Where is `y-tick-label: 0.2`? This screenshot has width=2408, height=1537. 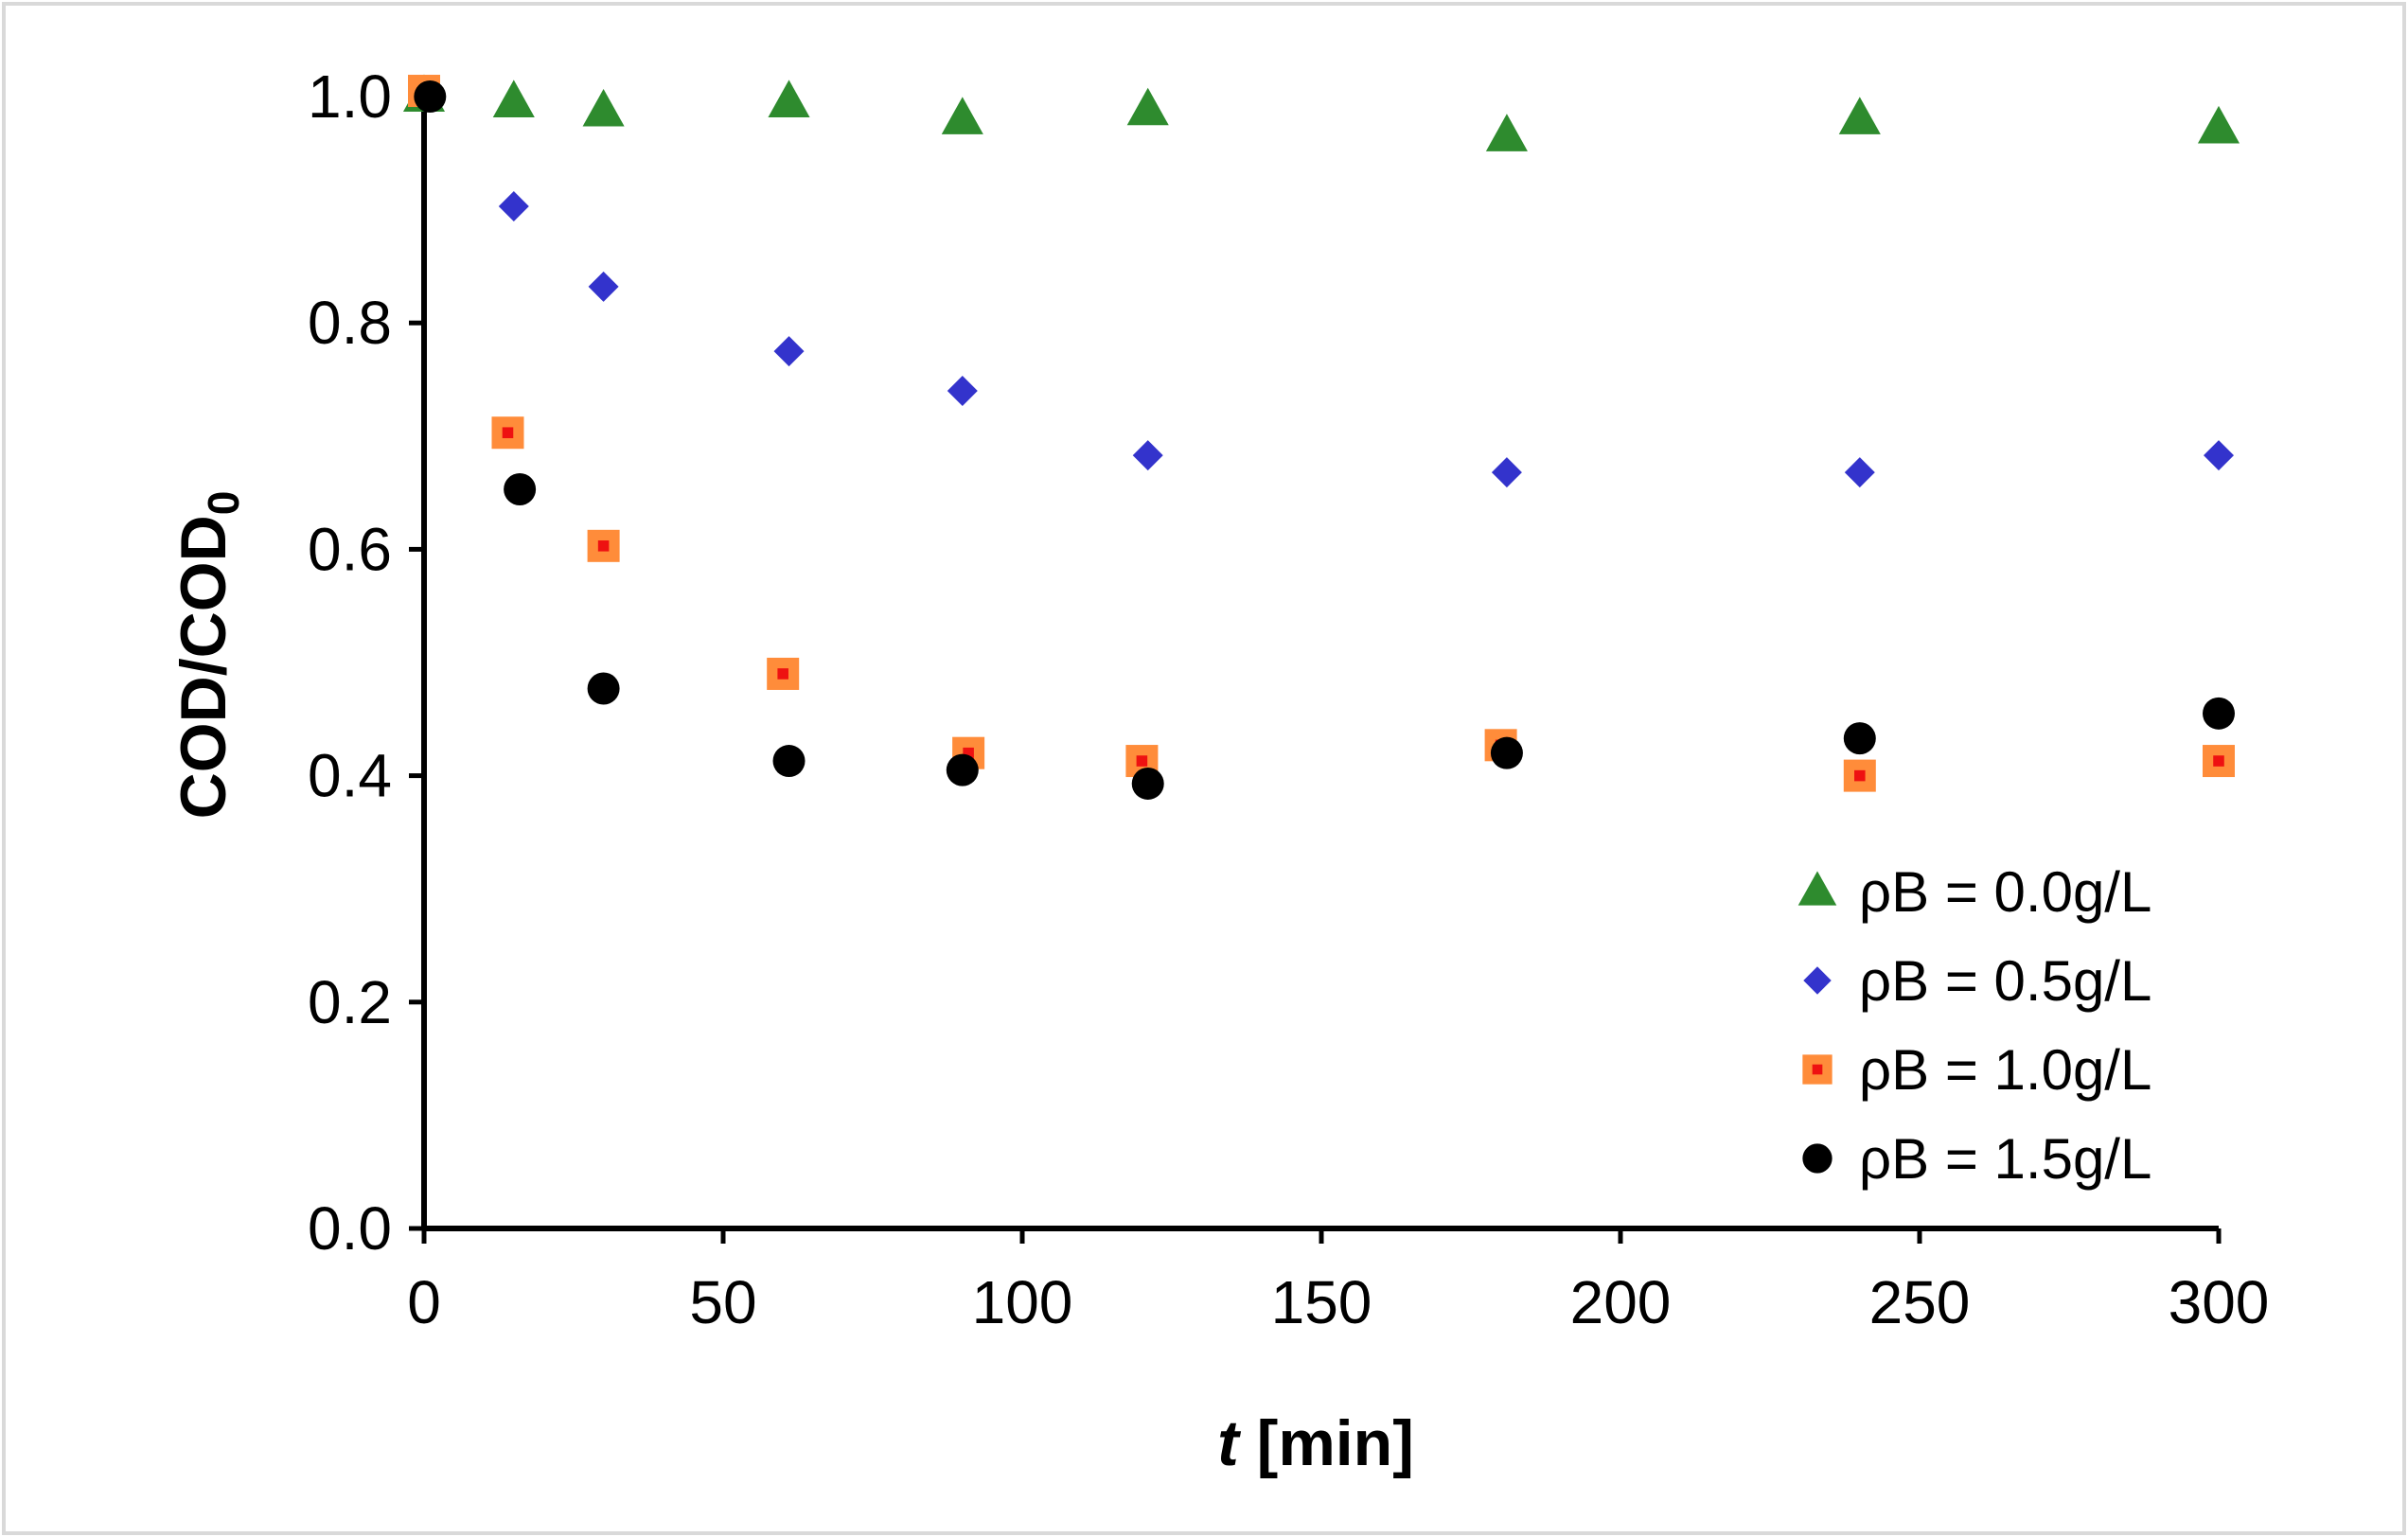 y-tick-label: 0.2 is located at coordinates (350, 1002).